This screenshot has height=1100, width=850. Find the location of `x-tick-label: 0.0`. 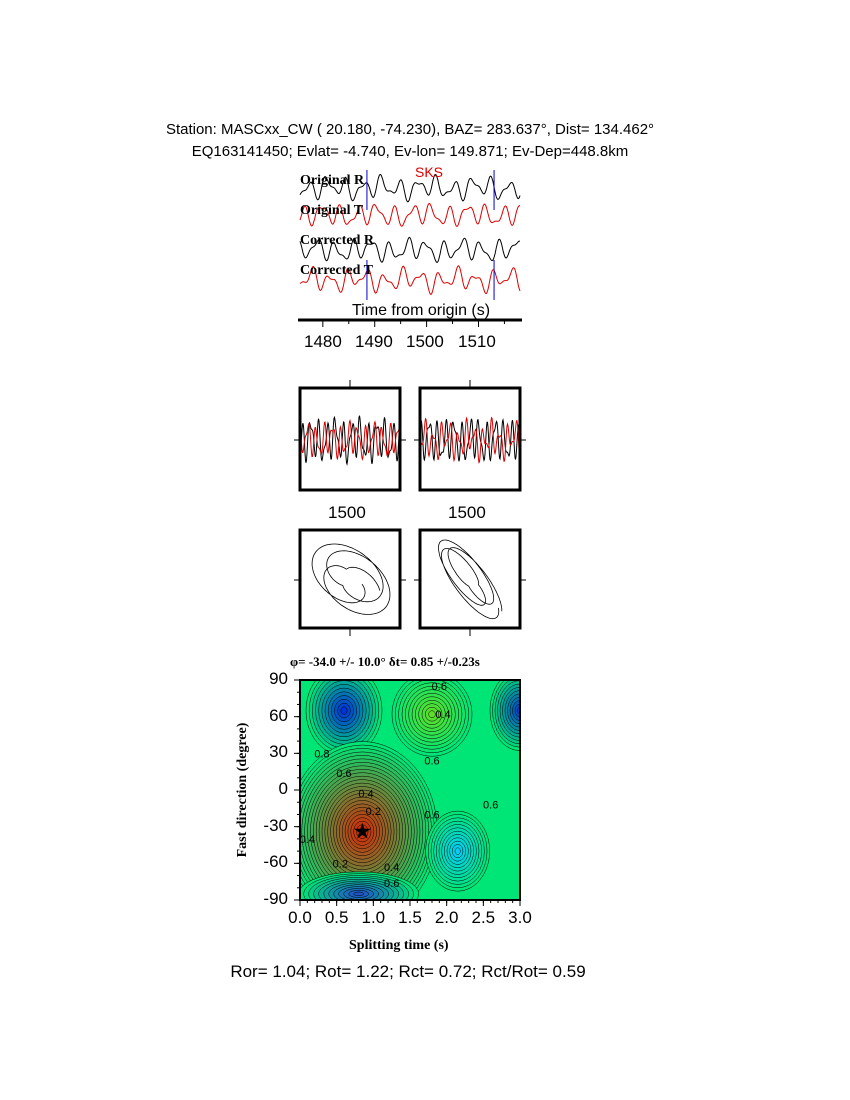

x-tick-label: 0.0 is located at coordinates (300, 917).